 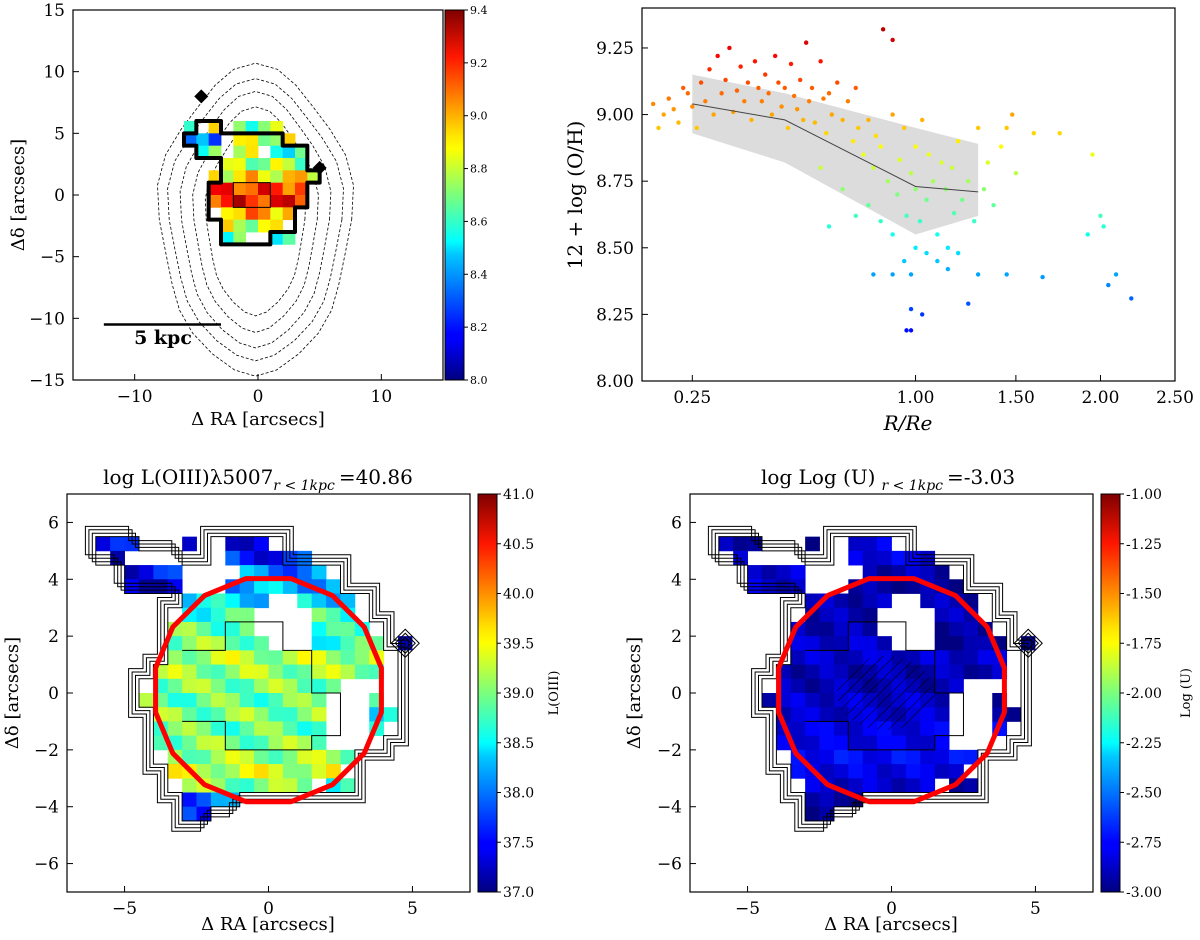 What do you see at coordinates (615, 249) in the screenshot?
I see `y-tick-label: 8.50` at bounding box center [615, 249].